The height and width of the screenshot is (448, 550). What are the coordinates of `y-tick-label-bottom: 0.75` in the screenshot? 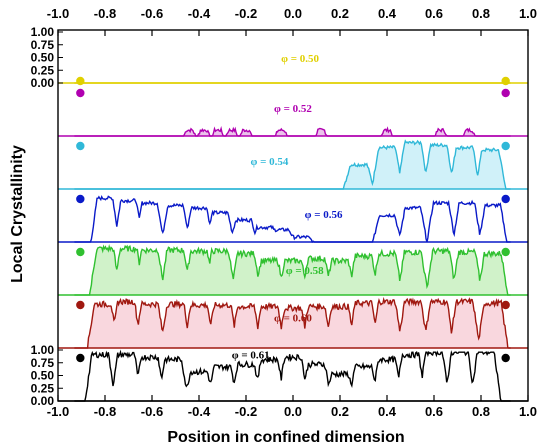 It's located at (43, 363).